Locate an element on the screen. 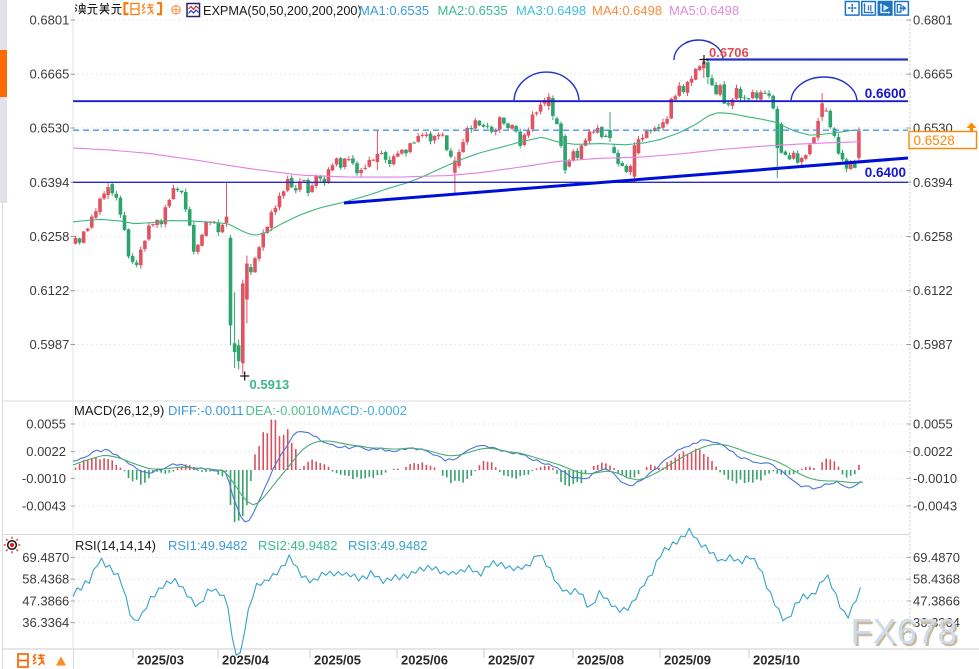  svg-text: 2025/10 is located at coordinates (776, 660).